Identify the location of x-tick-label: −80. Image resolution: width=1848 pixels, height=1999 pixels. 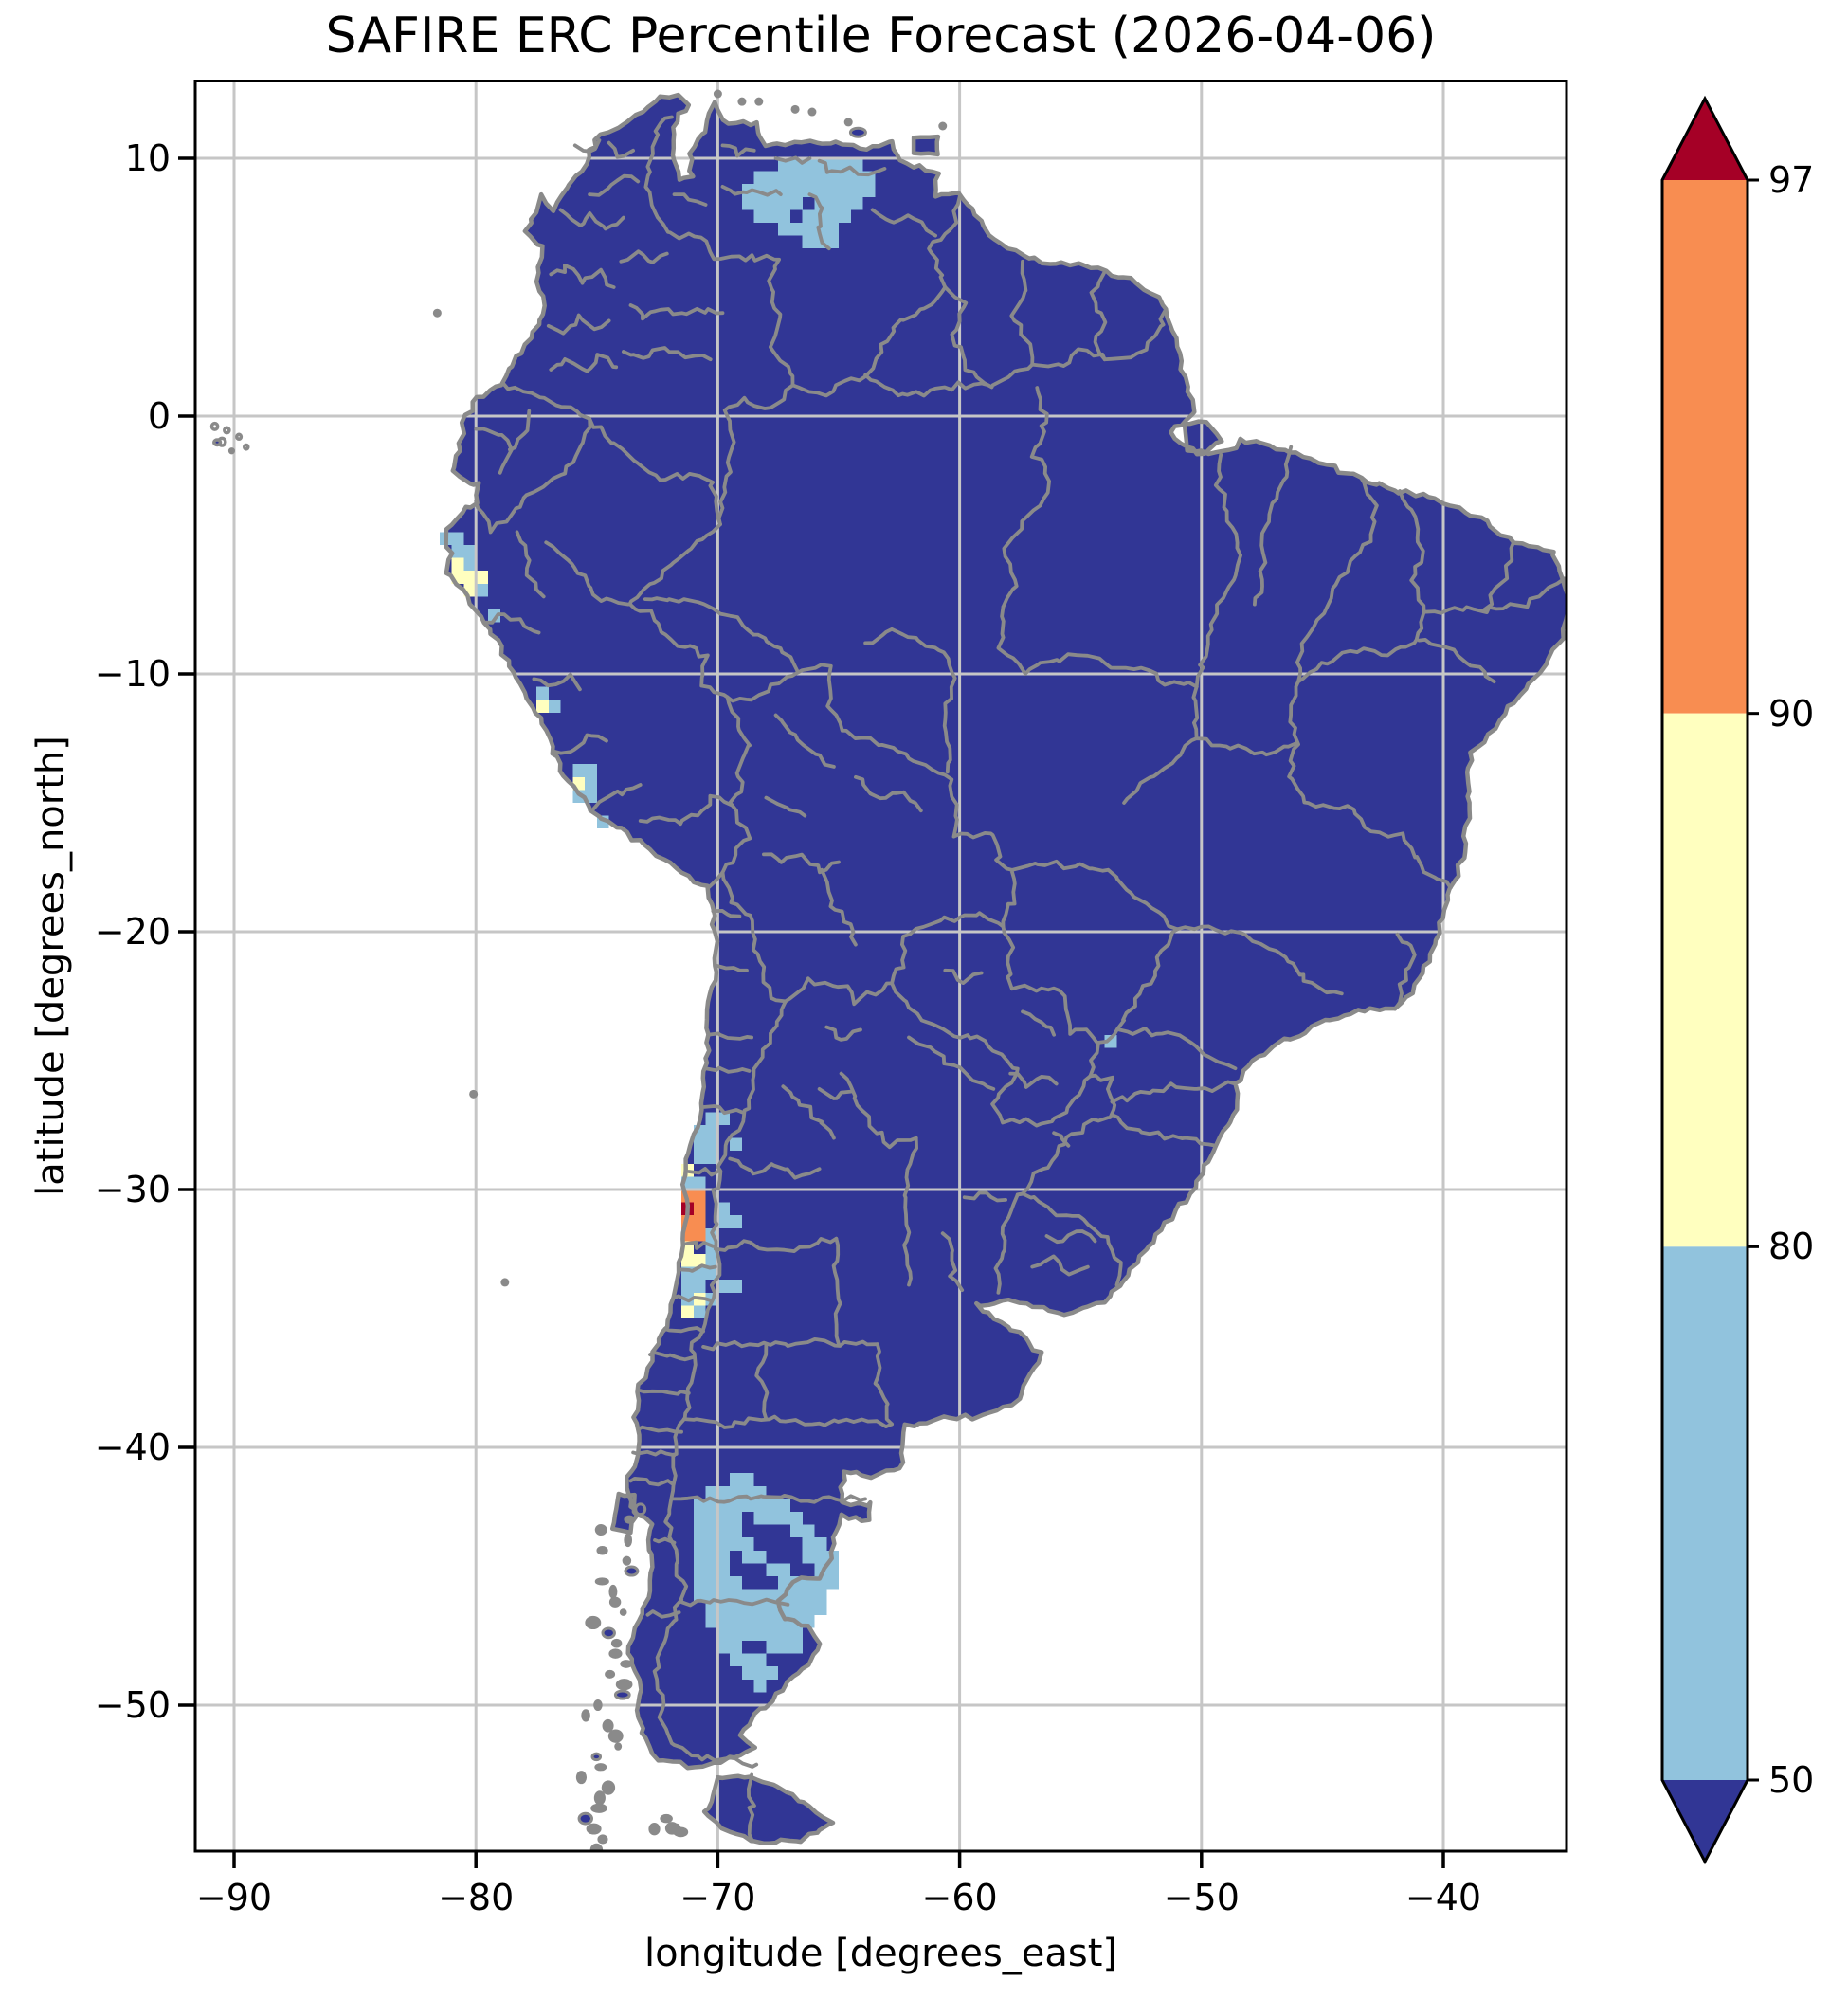
(477, 1898).